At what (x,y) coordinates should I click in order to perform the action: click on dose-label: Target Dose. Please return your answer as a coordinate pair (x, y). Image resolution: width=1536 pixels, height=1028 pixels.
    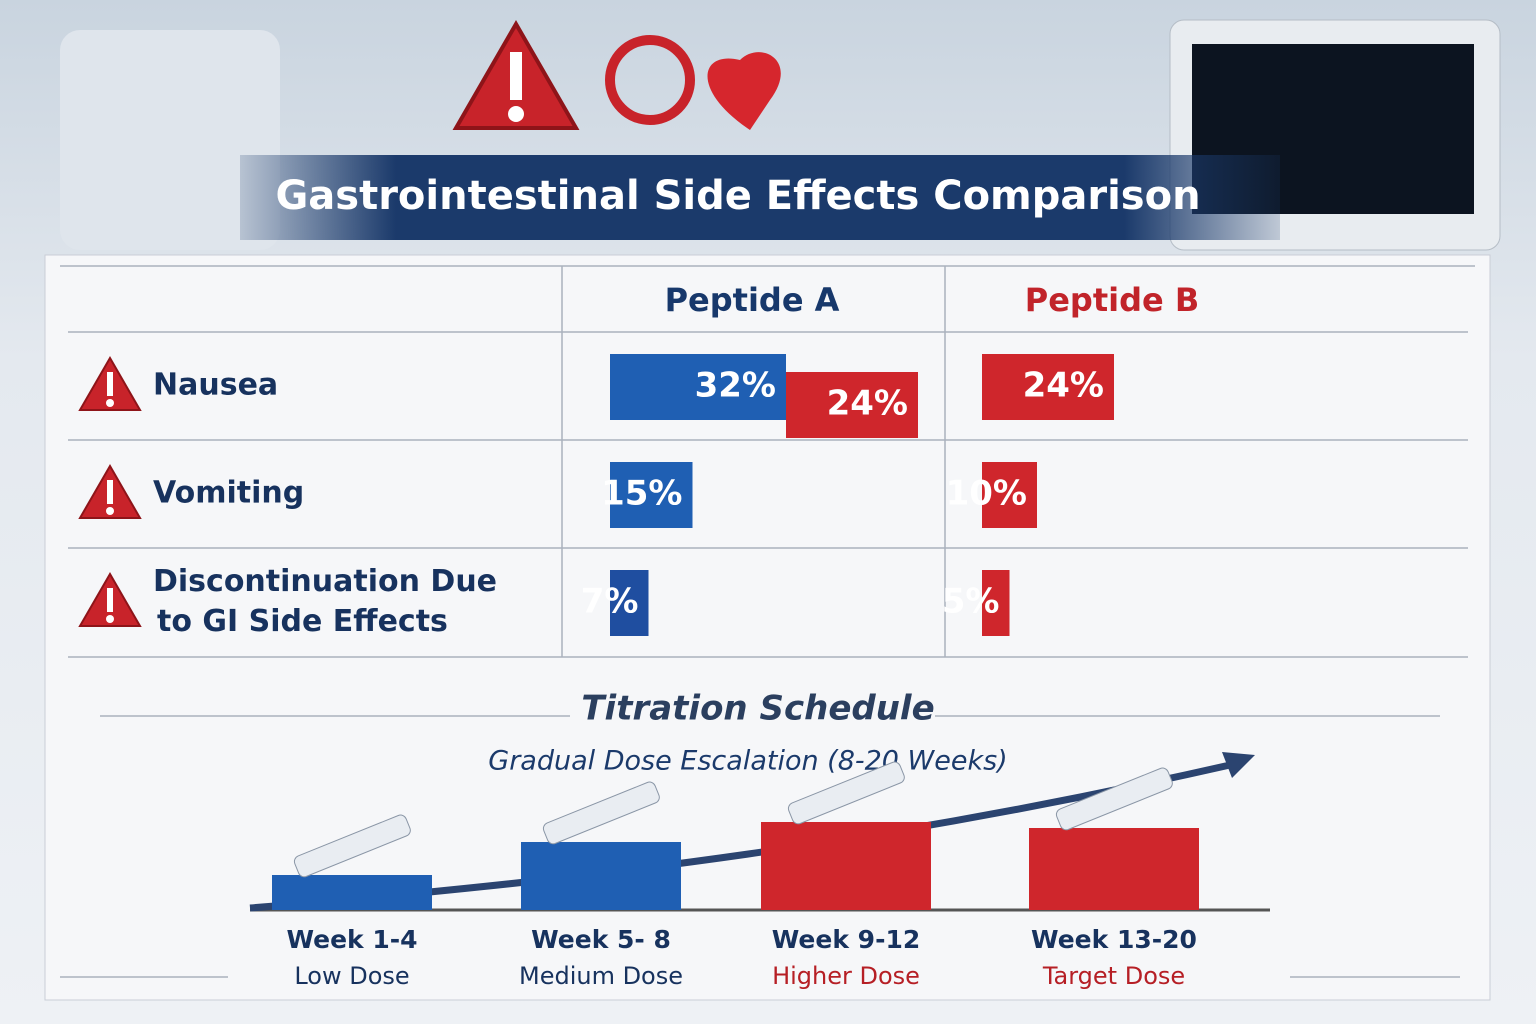
    Looking at the image, I should click on (1113, 976).